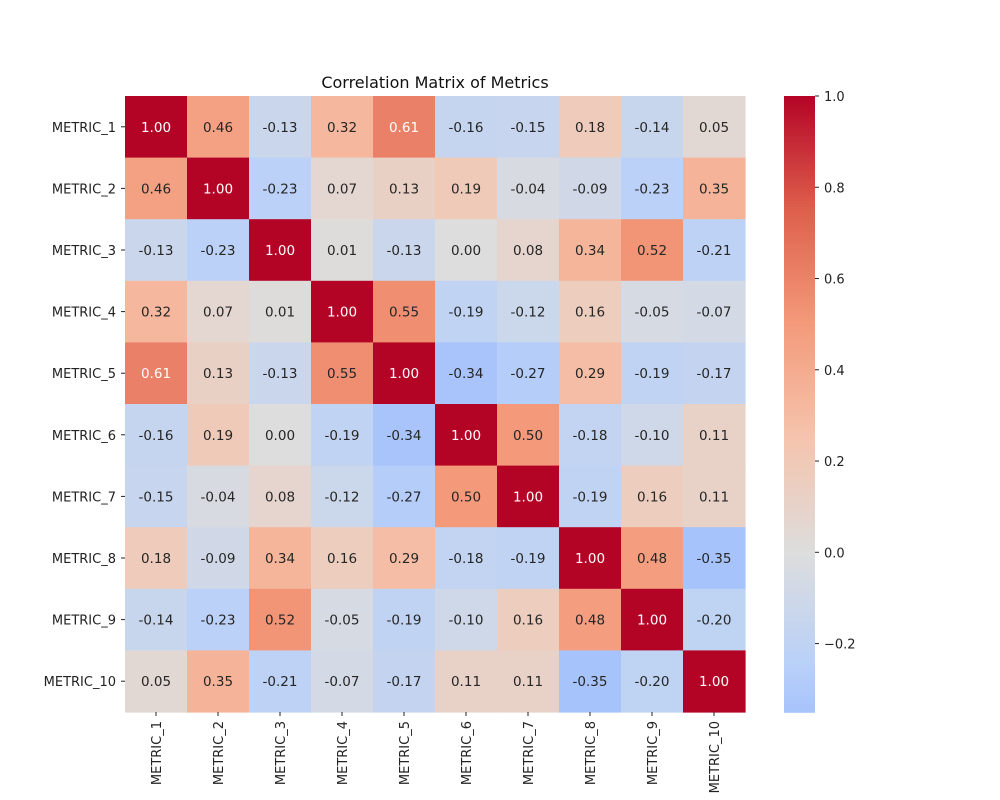  What do you see at coordinates (714, 621) in the screenshot?
I see `heatmap-cell-value: -0.20` at bounding box center [714, 621].